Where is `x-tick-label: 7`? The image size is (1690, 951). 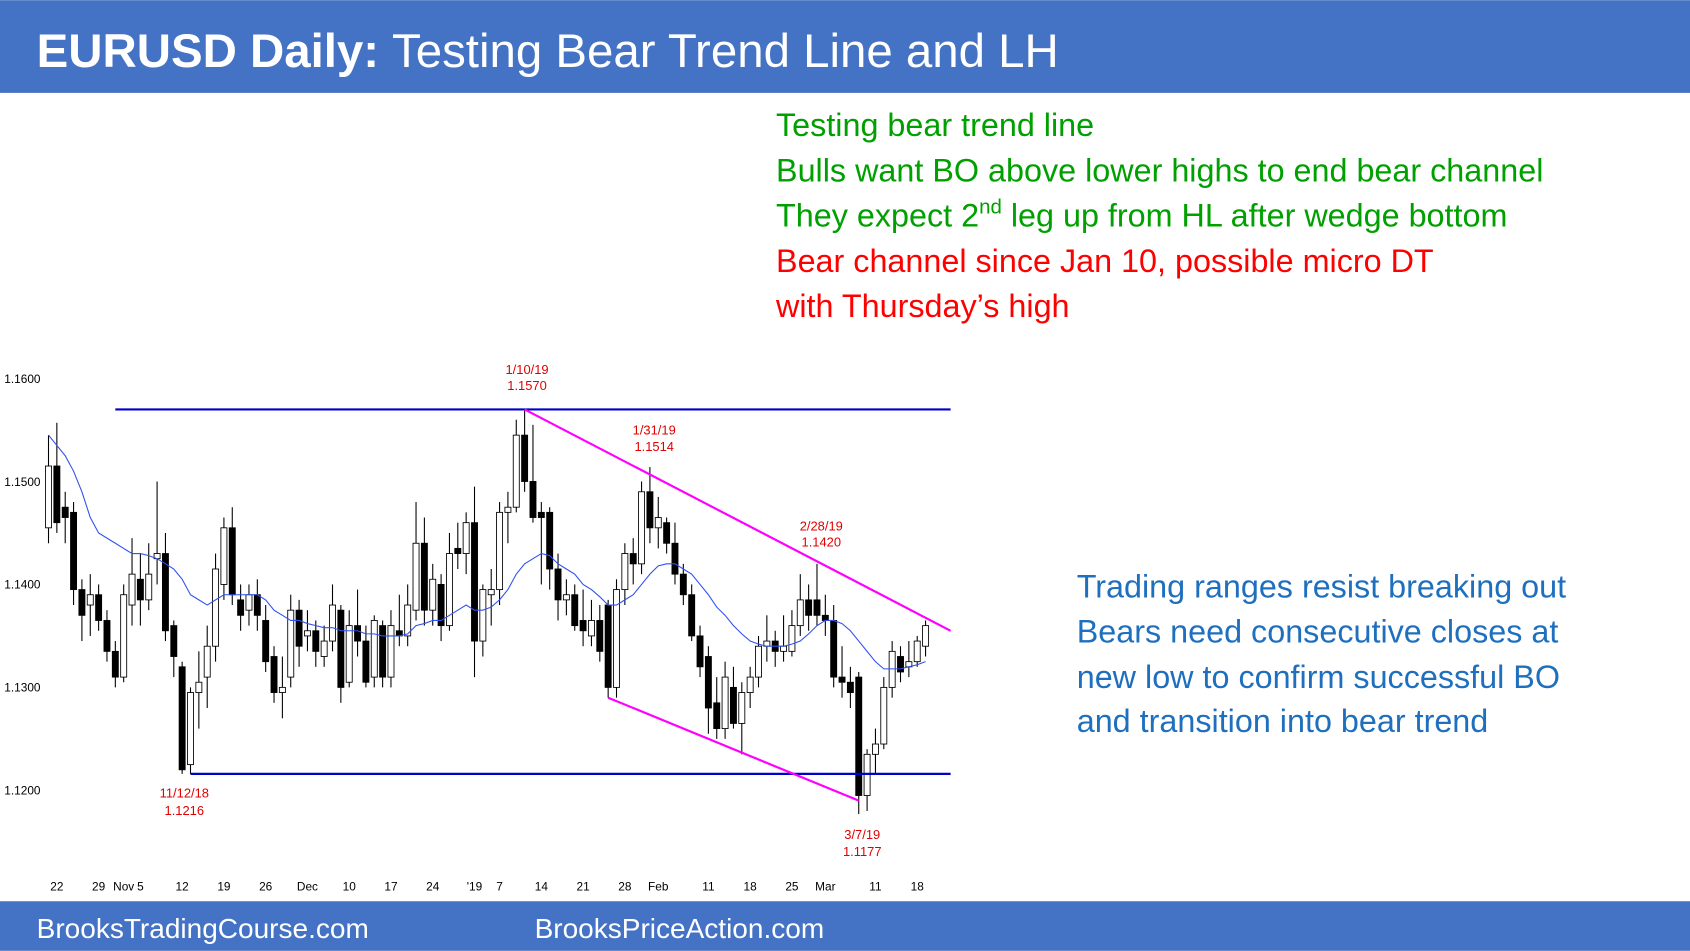
x-tick-label: 7 is located at coordinates (499, 886).